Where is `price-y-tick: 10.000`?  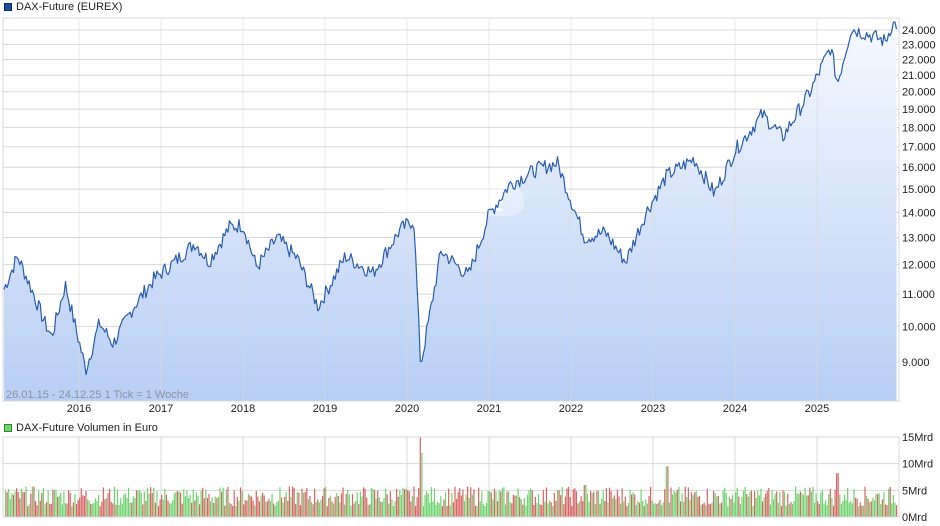 price-y-tick: 10.000 is located at coordinates (919, 327).